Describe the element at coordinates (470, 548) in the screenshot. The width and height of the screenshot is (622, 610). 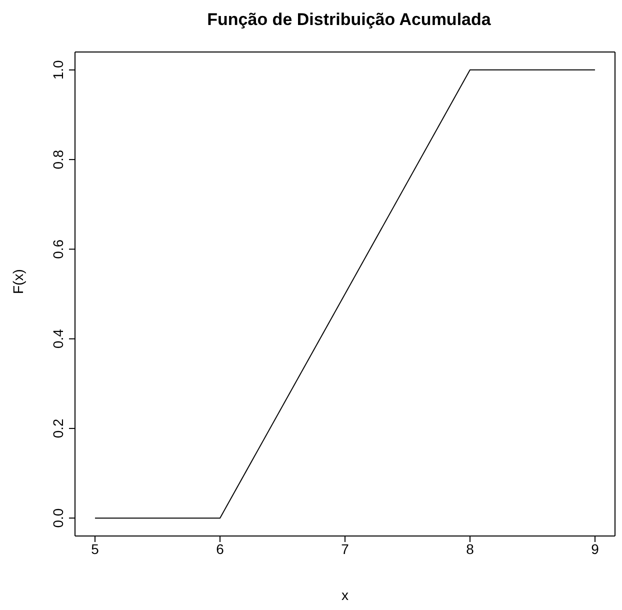
I see `x-tick-label: 8` at that location.